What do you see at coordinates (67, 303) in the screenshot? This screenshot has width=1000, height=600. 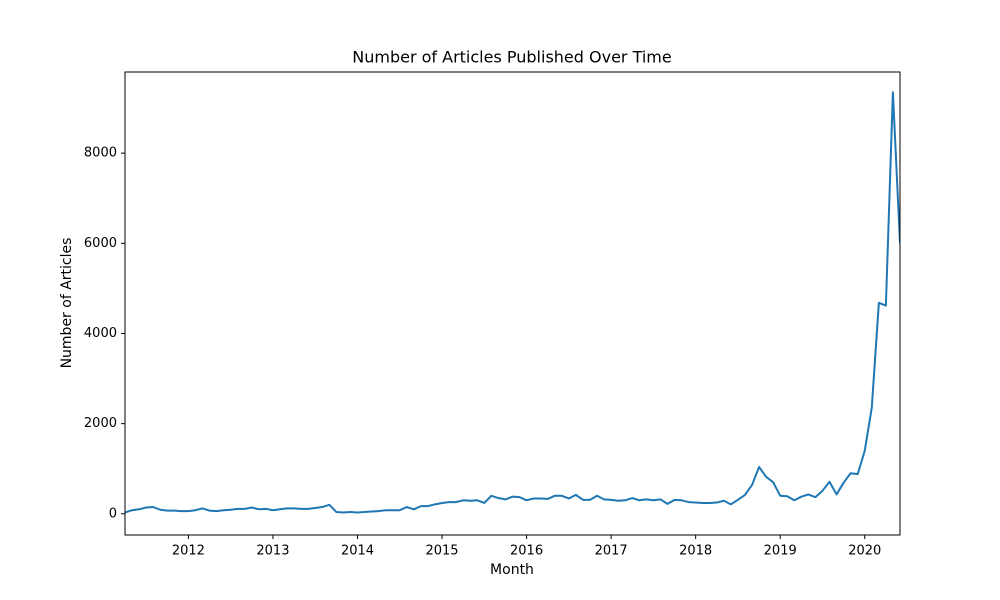 I see `y-axis-label: Number of Articles` at bounding box center [67, 303].